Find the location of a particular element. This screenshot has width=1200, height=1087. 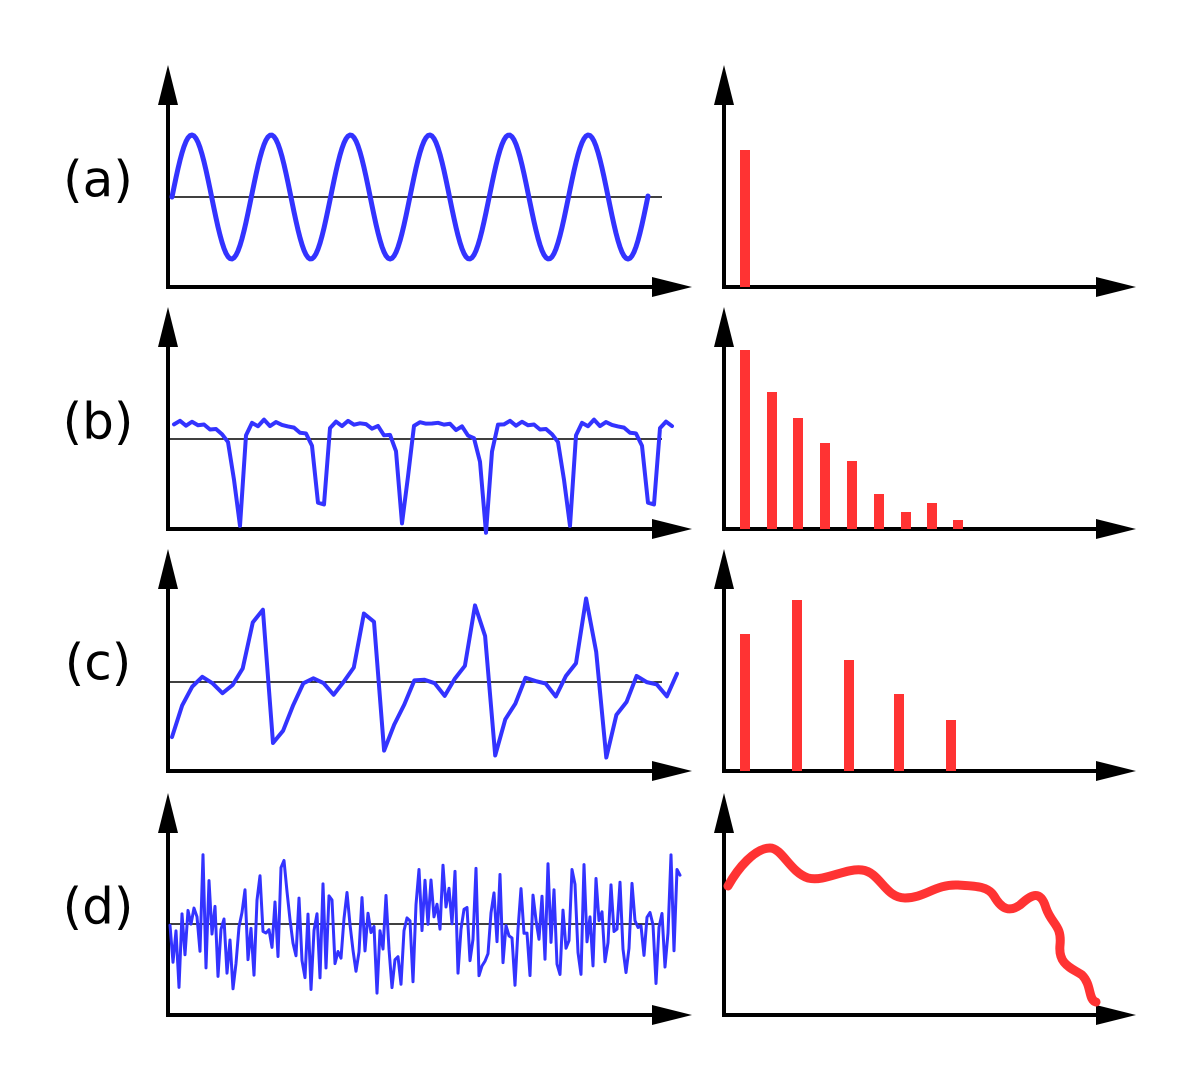

spectrum-curve is located at coordinates (912, 925).